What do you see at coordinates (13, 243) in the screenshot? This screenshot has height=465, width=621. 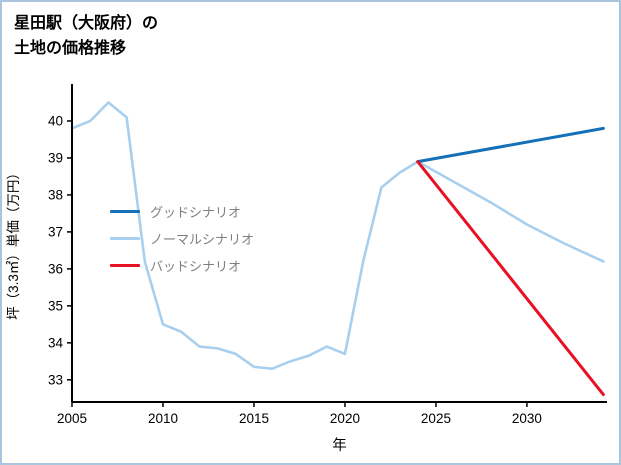 I see `svg-text: 坪（3.3㎡）単価（万円）` at bounding box center [13, 243].